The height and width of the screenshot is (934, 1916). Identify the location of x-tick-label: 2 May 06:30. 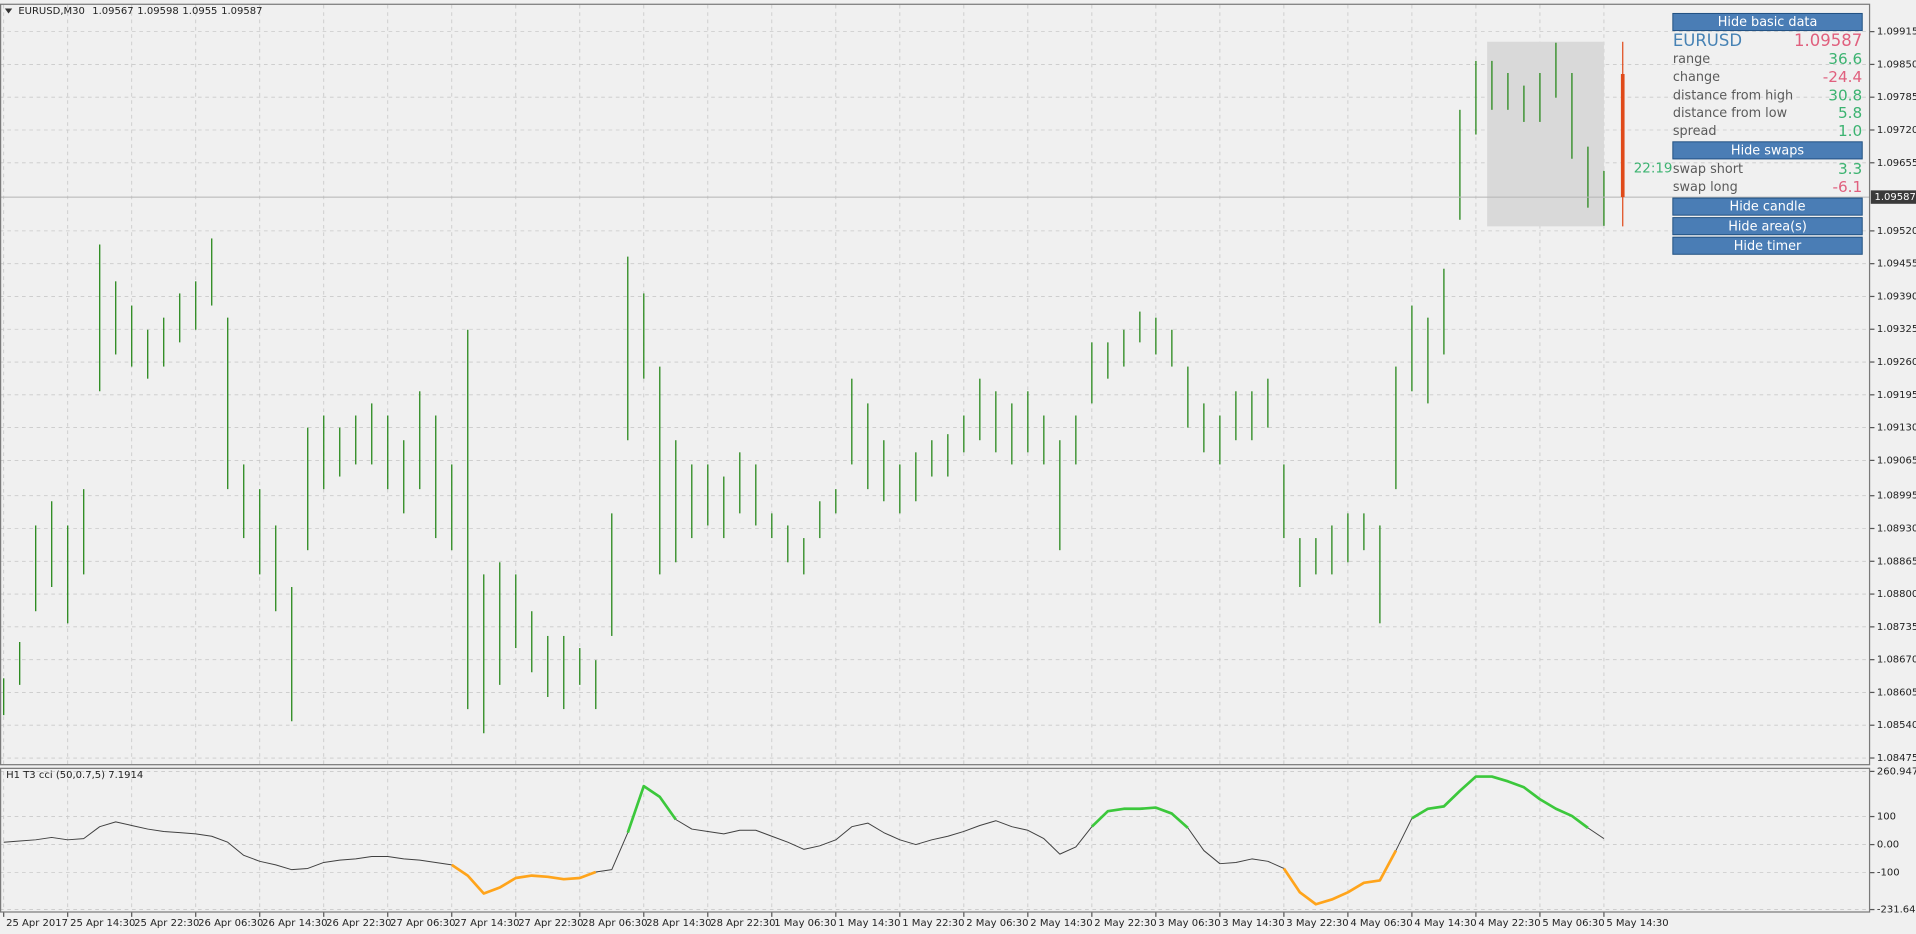
(997, 923).